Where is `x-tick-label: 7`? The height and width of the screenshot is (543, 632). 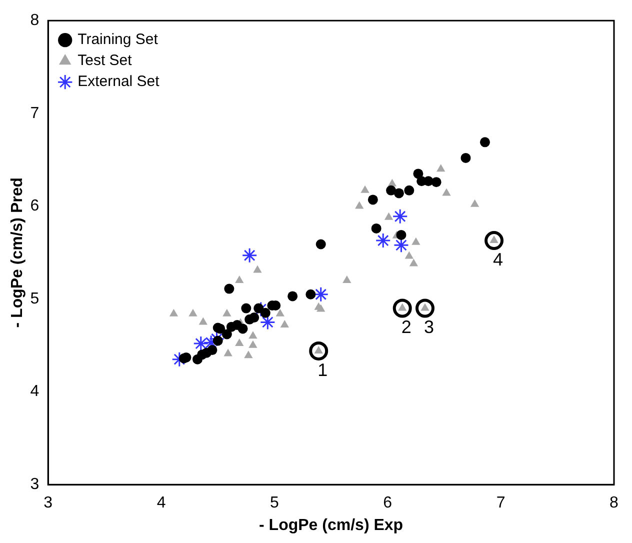 x-tick-label: 7 is located at coordinates (501, 503).